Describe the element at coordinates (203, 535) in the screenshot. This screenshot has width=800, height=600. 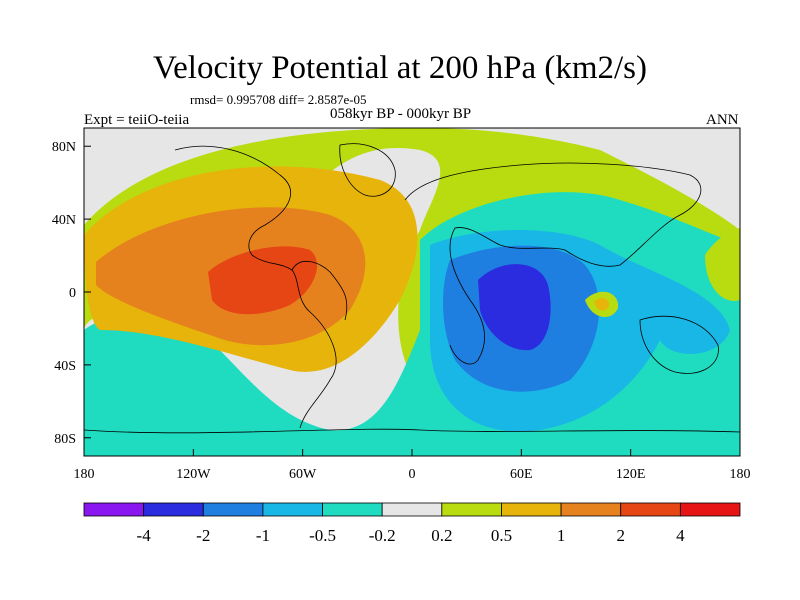
I see `colorbar-label: -2` at that location.